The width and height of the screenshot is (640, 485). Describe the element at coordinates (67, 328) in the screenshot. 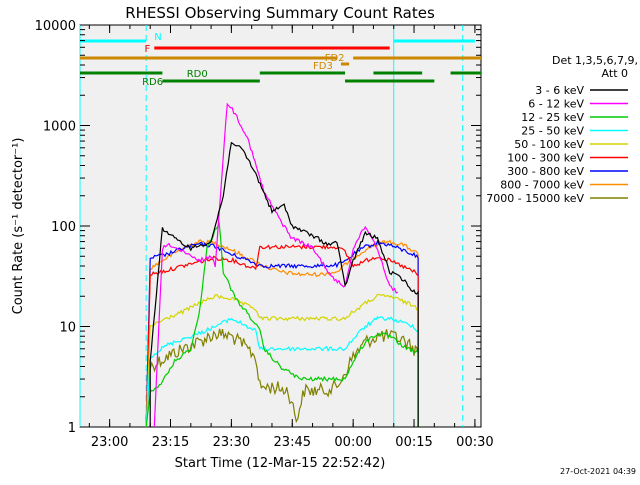

I see `y-tick-label: 10` at that location.